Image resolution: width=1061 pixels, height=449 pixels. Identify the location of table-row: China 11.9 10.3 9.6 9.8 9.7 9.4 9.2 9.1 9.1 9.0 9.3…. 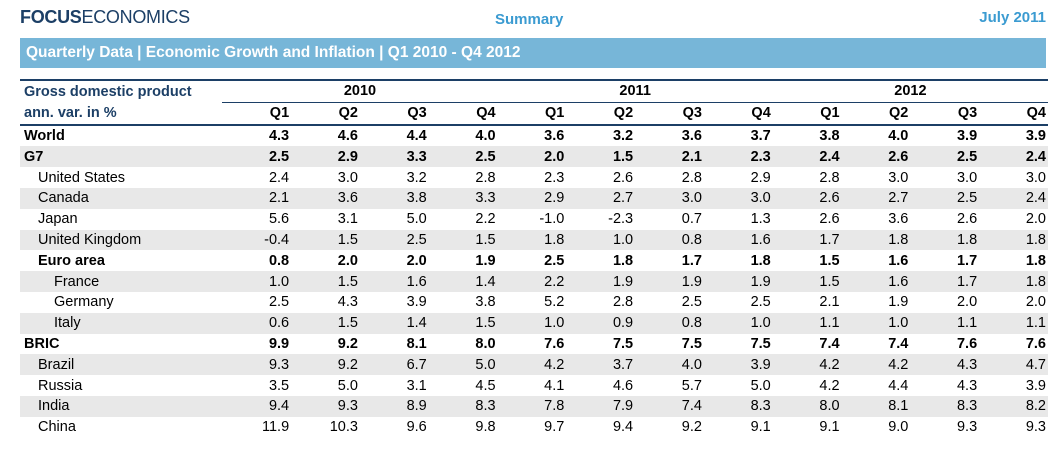
(534, 427).